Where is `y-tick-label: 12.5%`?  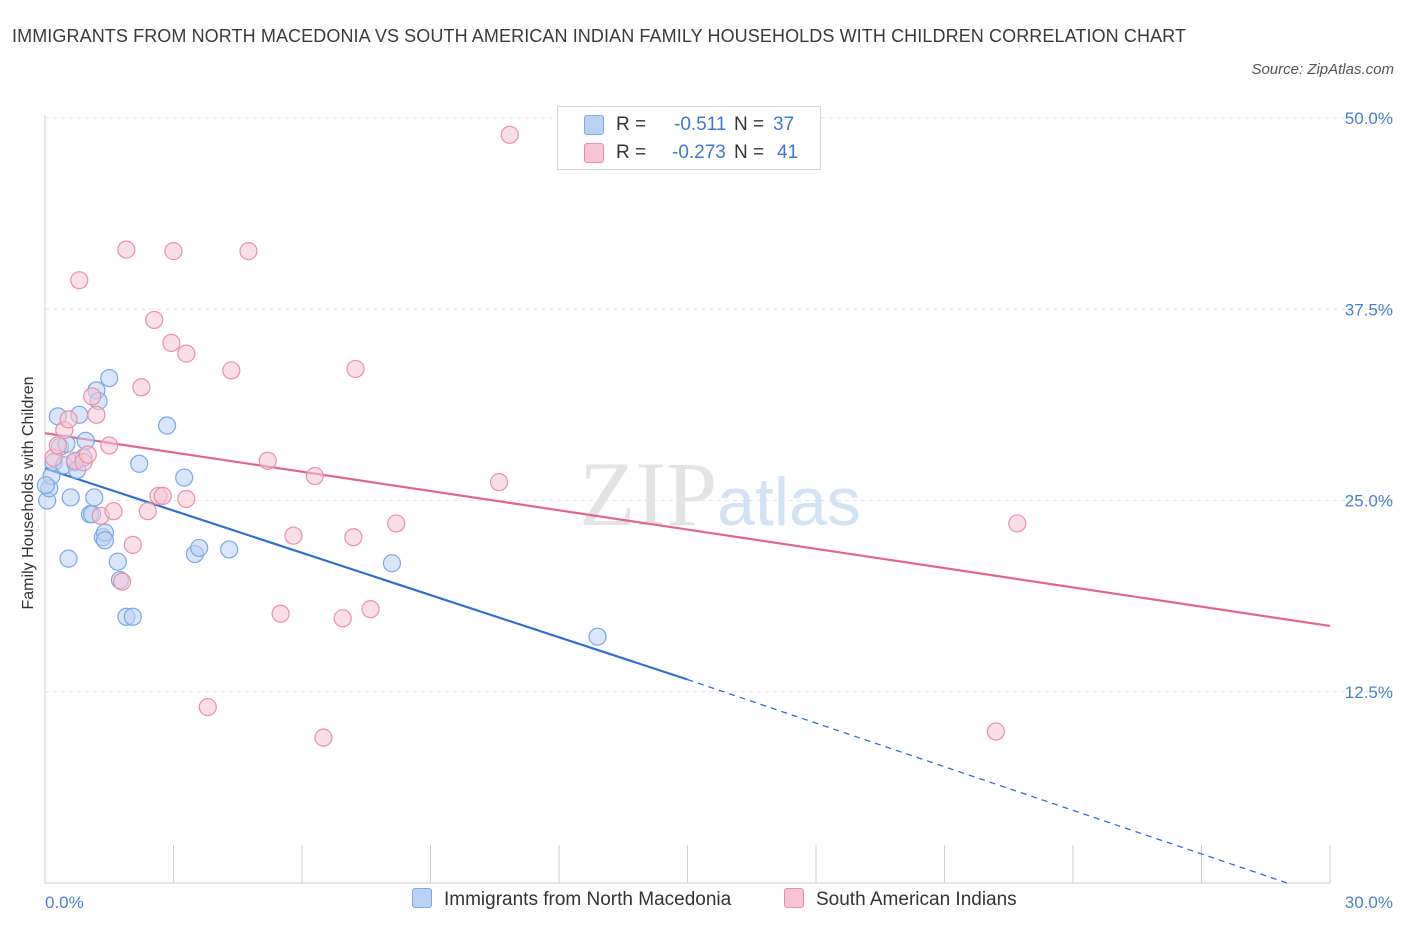
y-tick-label: 12.5% is located at coordinates (1369, 692).